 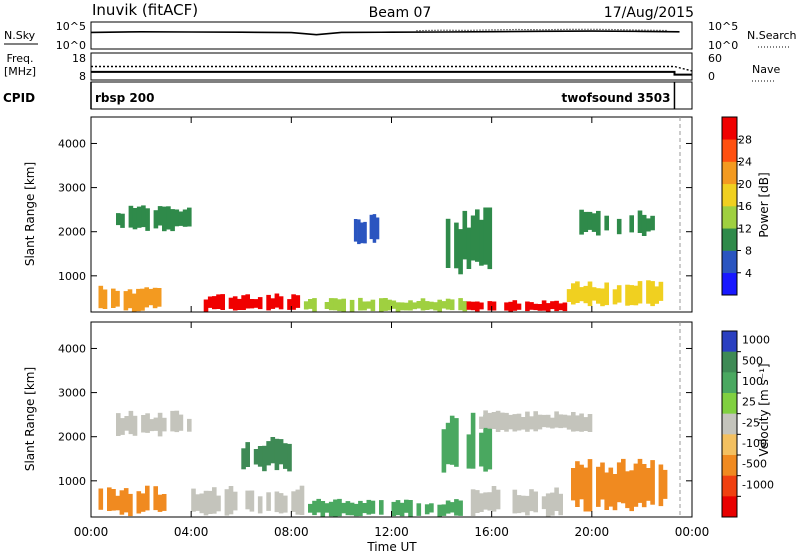 I want to click on power-colorbar-tick-label: 16, so click(x=745, y=206).